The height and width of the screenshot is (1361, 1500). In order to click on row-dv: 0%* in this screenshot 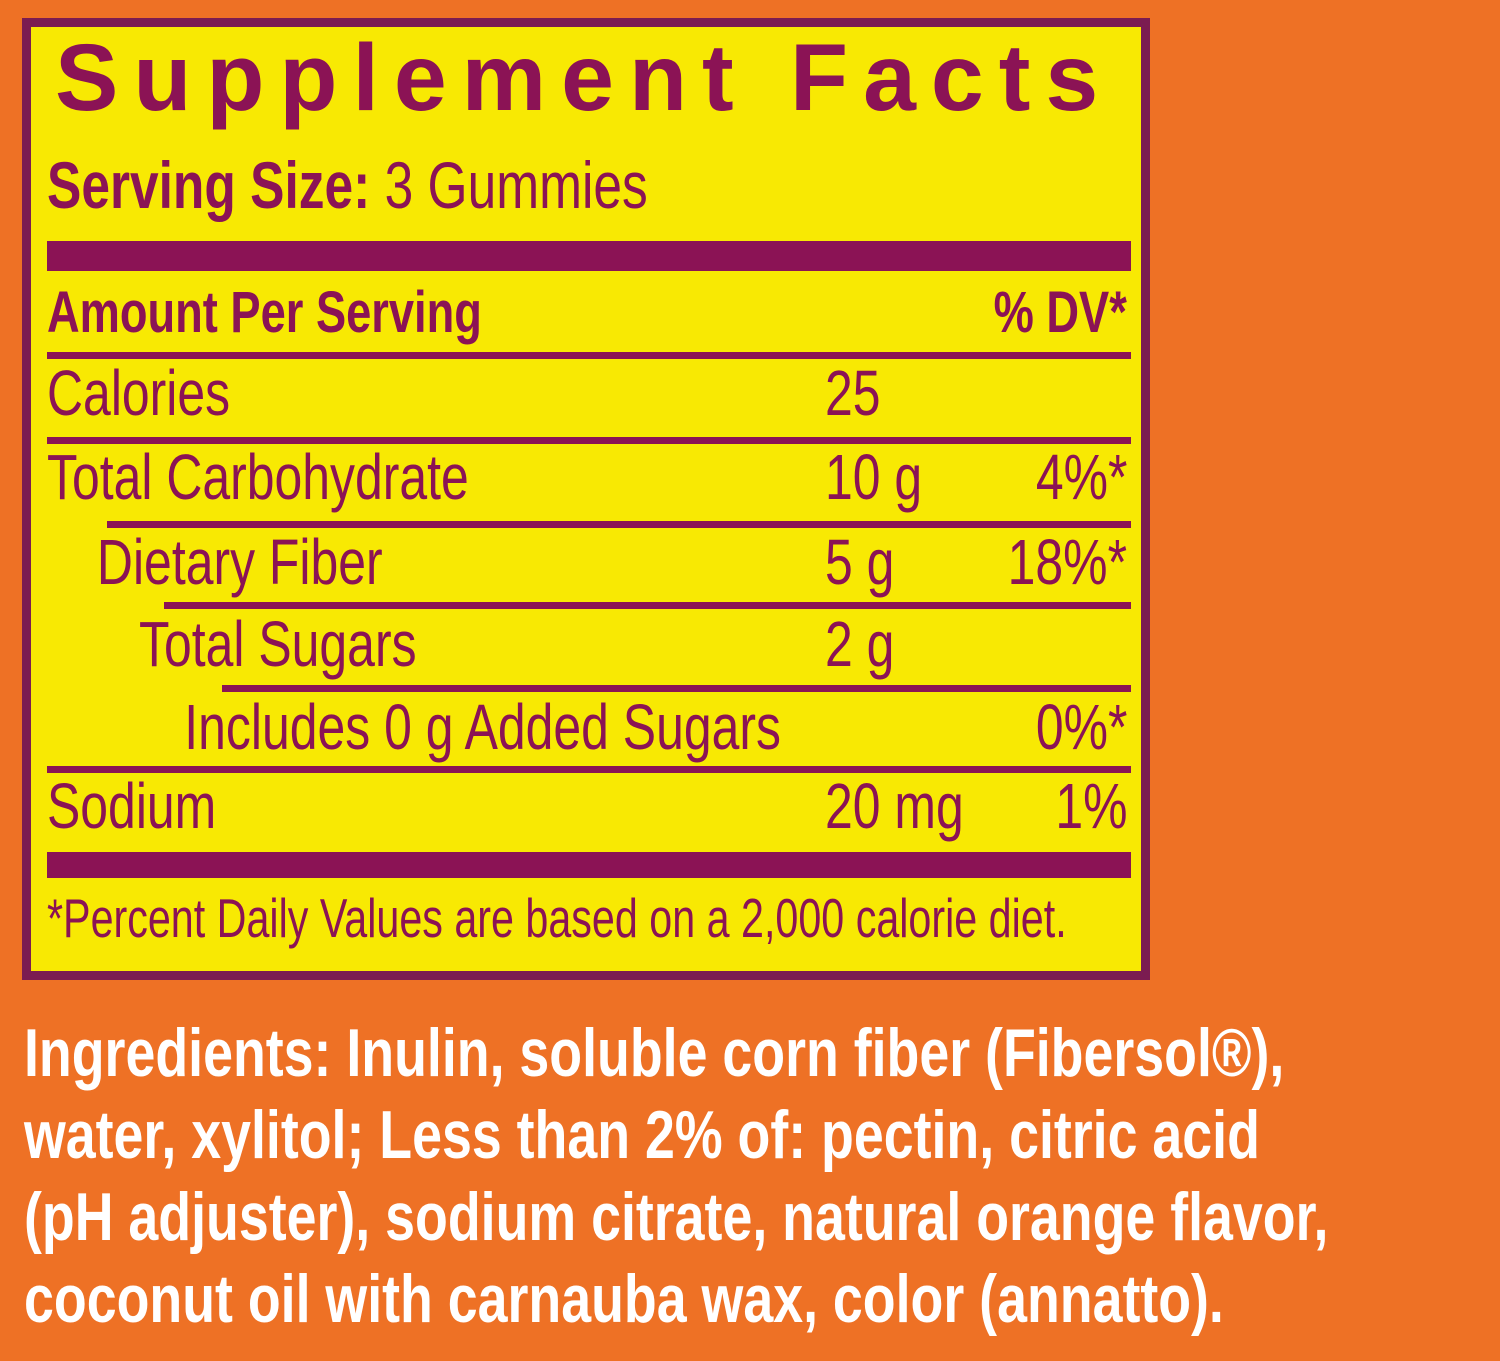, I will do `click(1081, 727)`.